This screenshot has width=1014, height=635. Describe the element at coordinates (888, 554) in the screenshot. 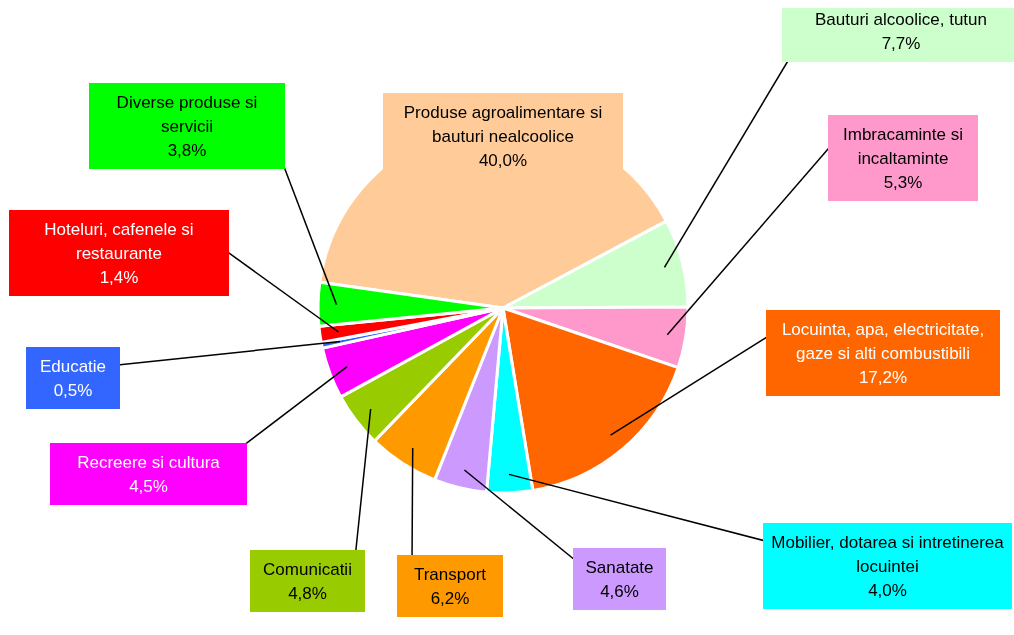

I see `slice-label: Mobilier, dotarea si intretinerea locuintei` at that location.